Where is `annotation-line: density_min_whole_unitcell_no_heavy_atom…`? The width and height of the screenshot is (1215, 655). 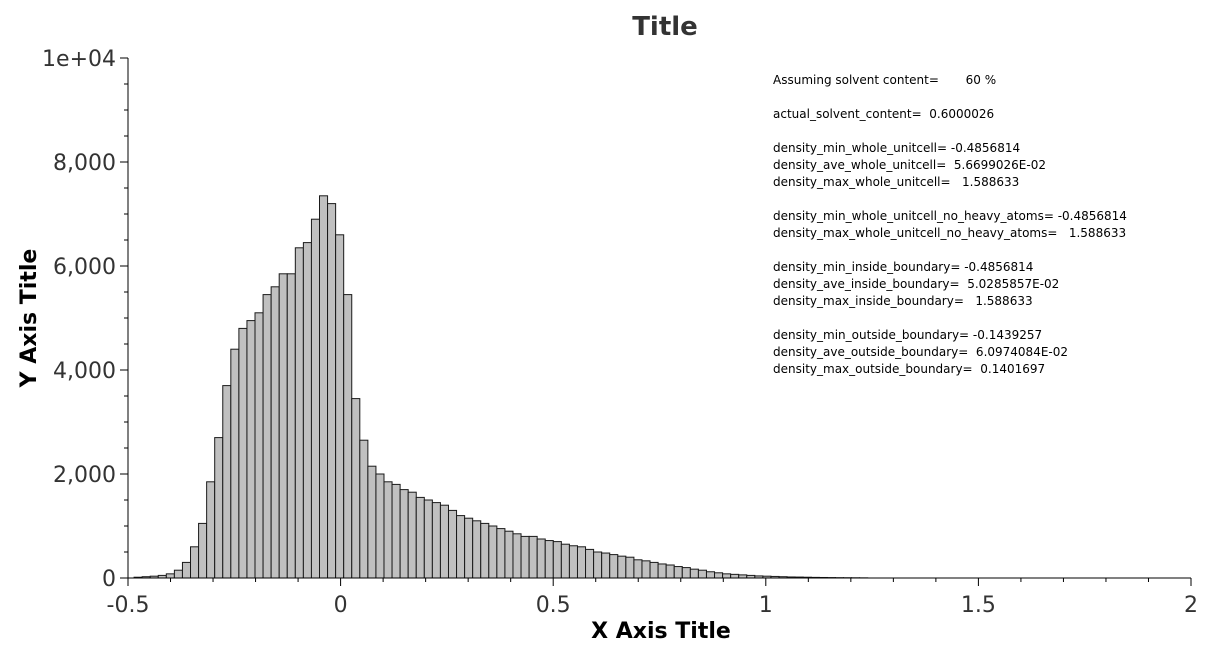
annotation-line: density_min_whole_unitcell_no_heavy_atom… is located at coordinates (950, 216).